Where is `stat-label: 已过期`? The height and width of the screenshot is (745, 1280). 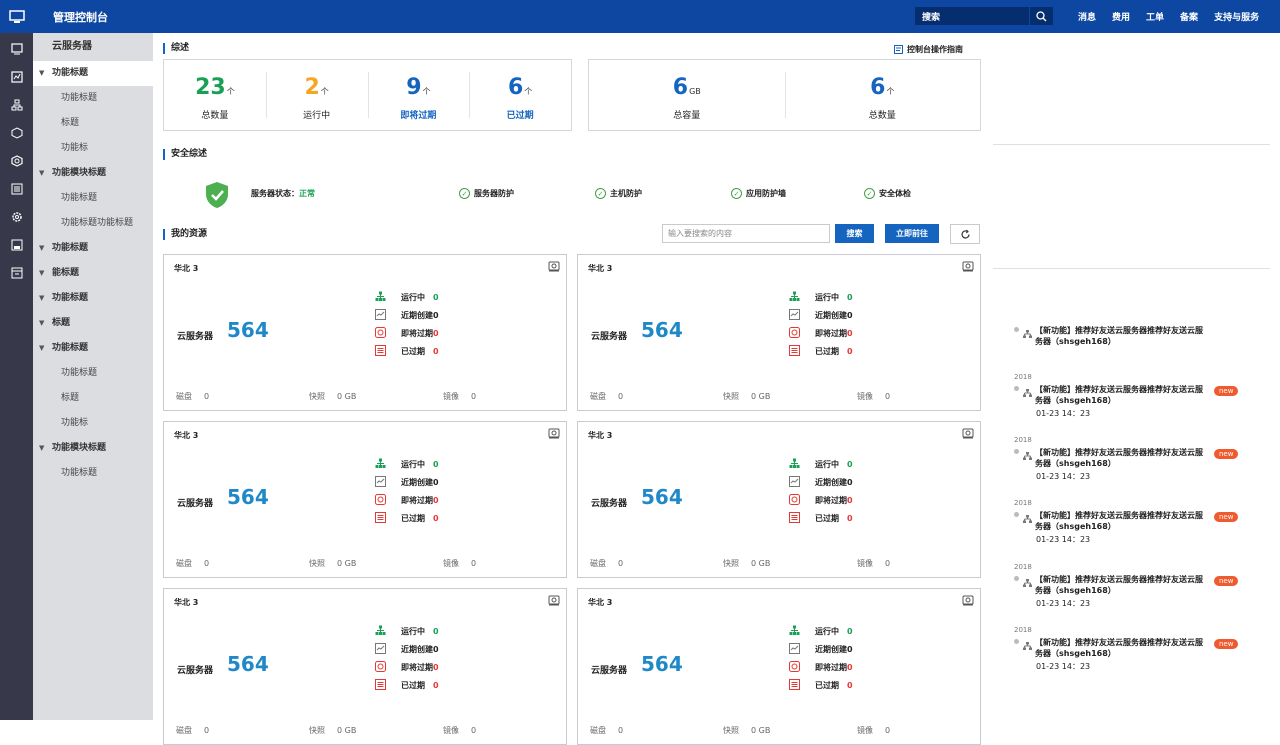 stat-label: 已过期 is located at coordinates (520, 116).